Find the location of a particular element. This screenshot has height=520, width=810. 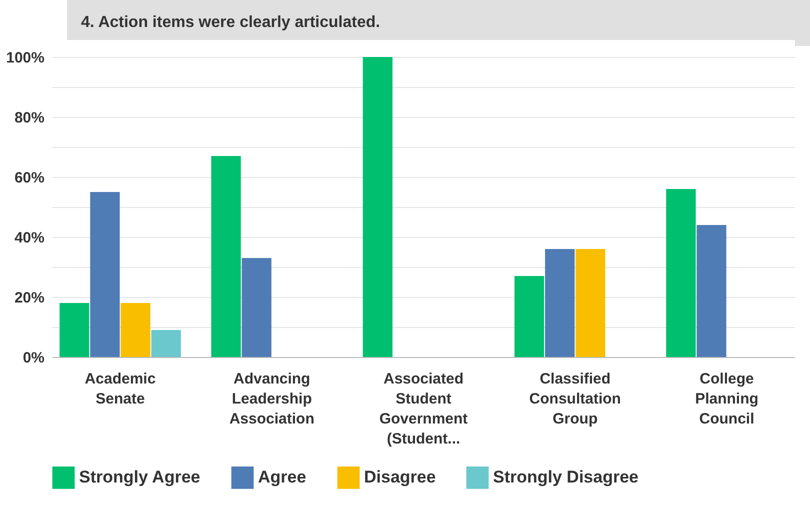

y-tick-label: 20% is located at coordinates (29, 298).